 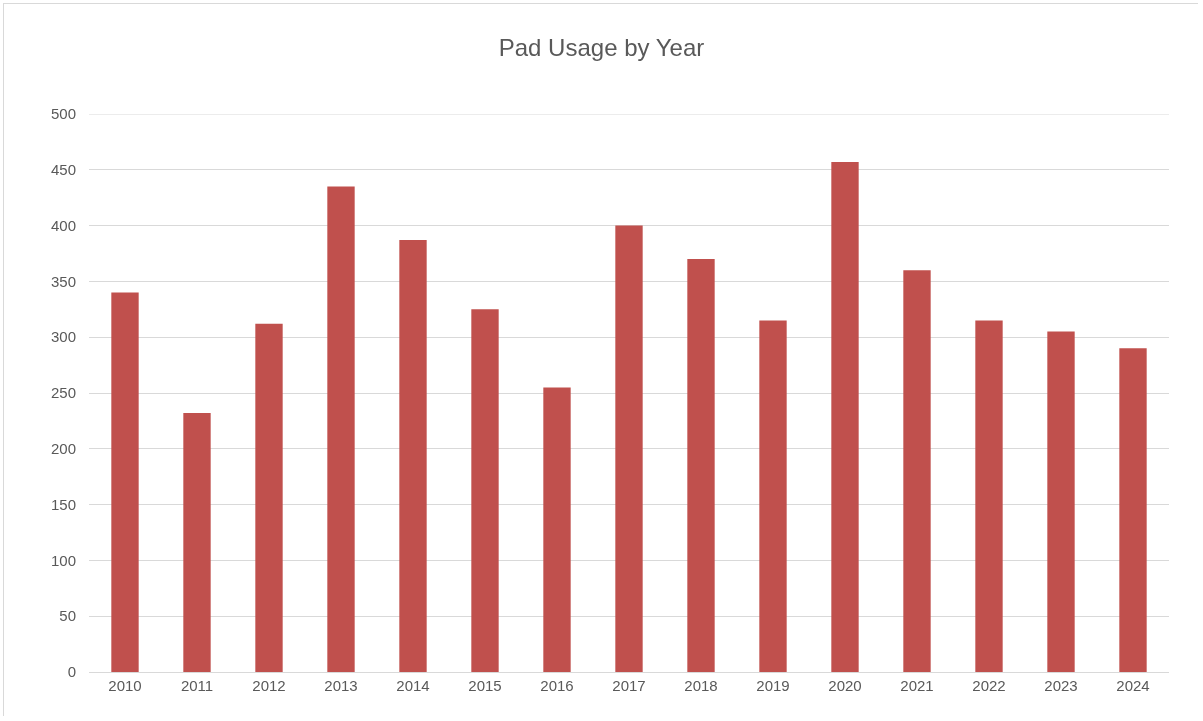 I want to click on x-tick-label: 2024, so click(x=1133, y=685).